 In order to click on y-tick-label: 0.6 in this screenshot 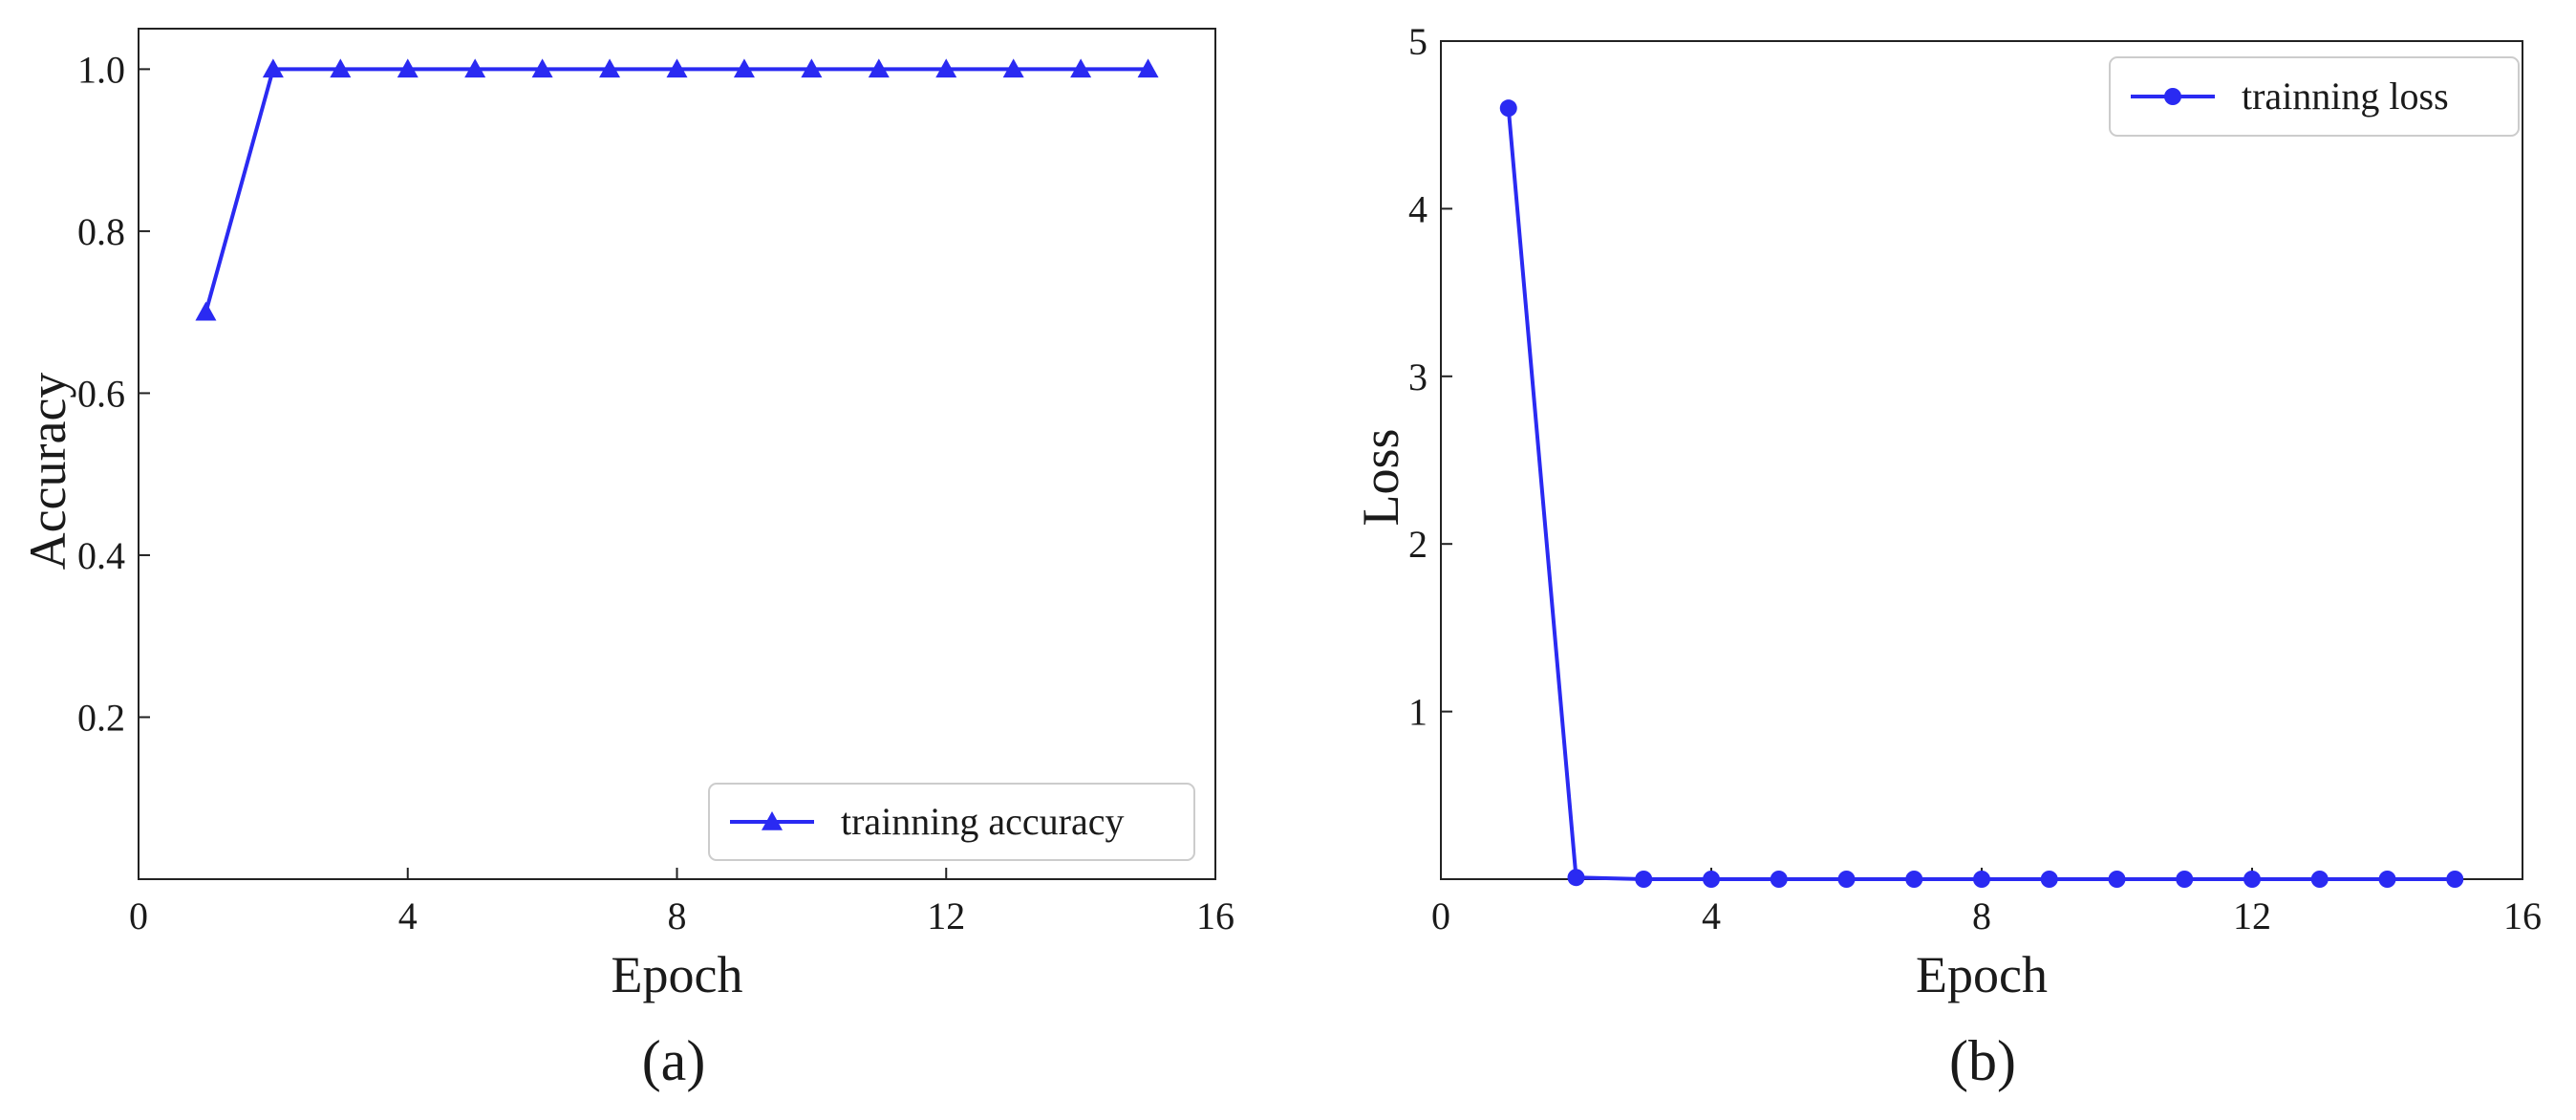, I will do `click(101, 393)`.